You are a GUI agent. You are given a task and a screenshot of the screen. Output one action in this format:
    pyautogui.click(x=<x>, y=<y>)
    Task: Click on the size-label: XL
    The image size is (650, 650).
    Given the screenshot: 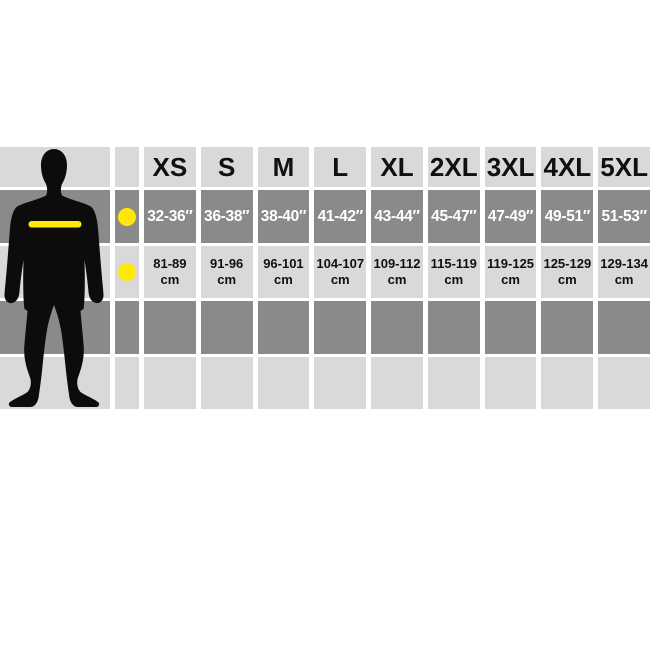 What is the action you would take?
    pyautogui.click(x=397, y=166)
    